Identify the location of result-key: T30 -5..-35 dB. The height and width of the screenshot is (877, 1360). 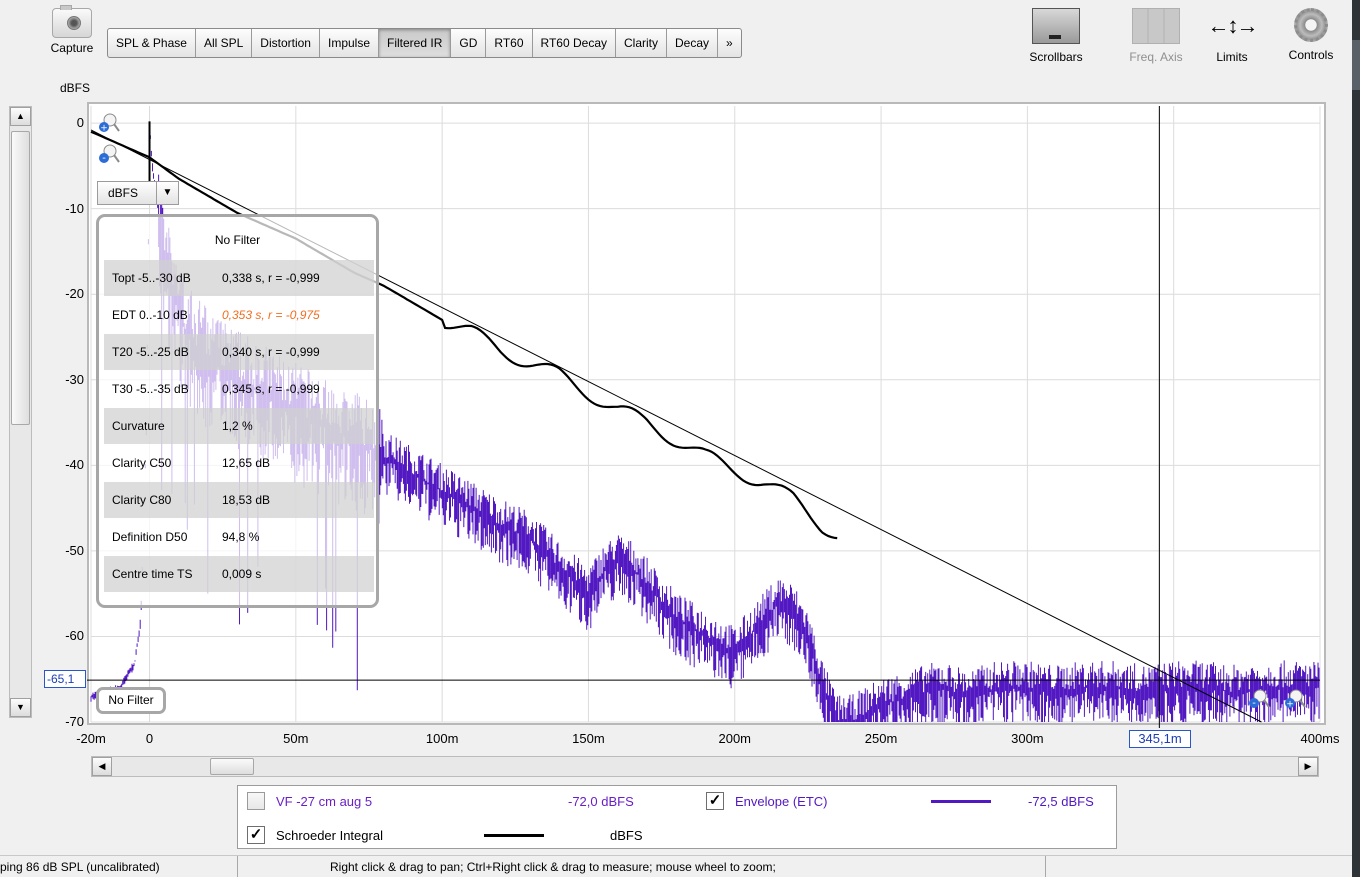
(150, 389).